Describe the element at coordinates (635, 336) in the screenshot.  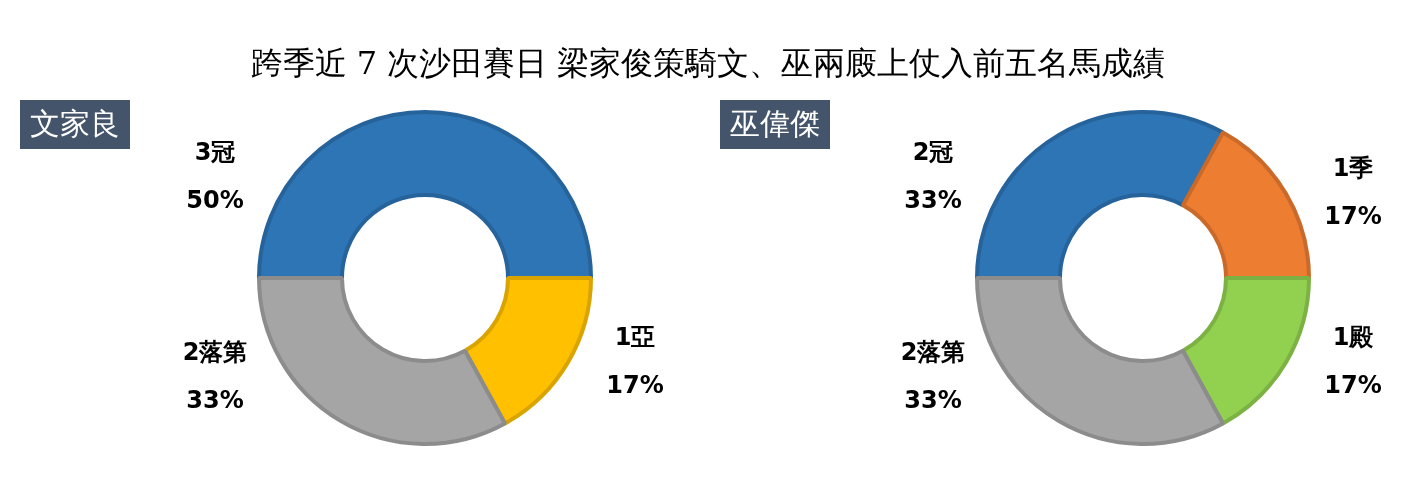
I see `slice-label: 1亞` at that location.